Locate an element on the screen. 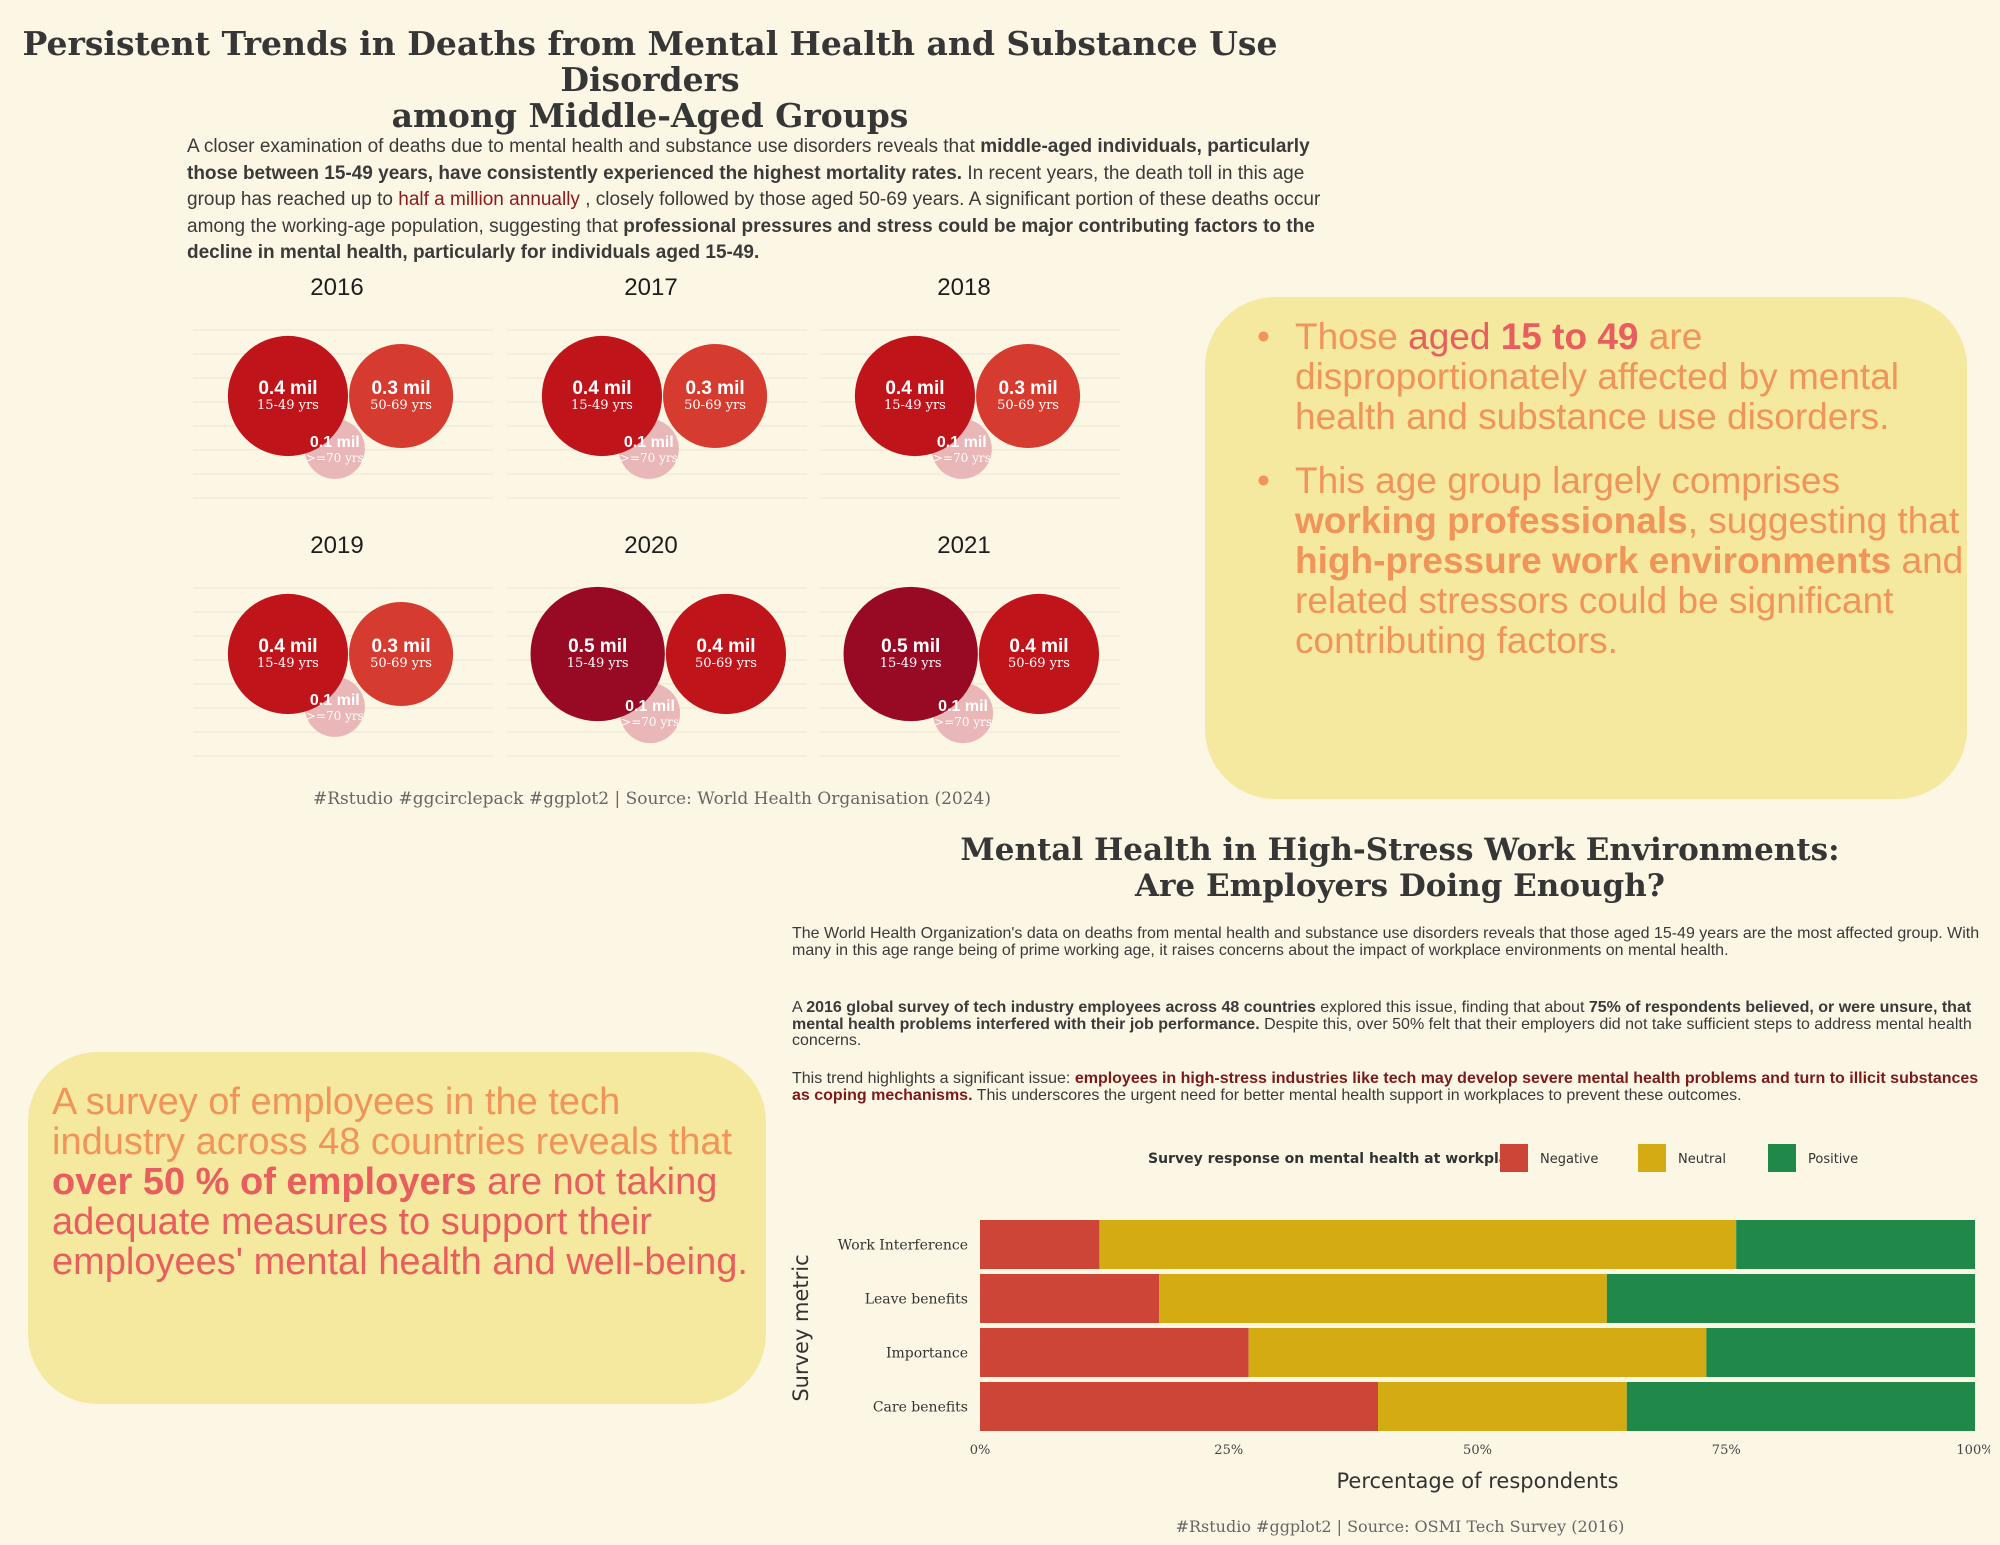 Image resolution: width=2000 pixels, height=1545 pixels. page-title-line2: among Middle-Aged Groups is located at coordinates (650, 115).